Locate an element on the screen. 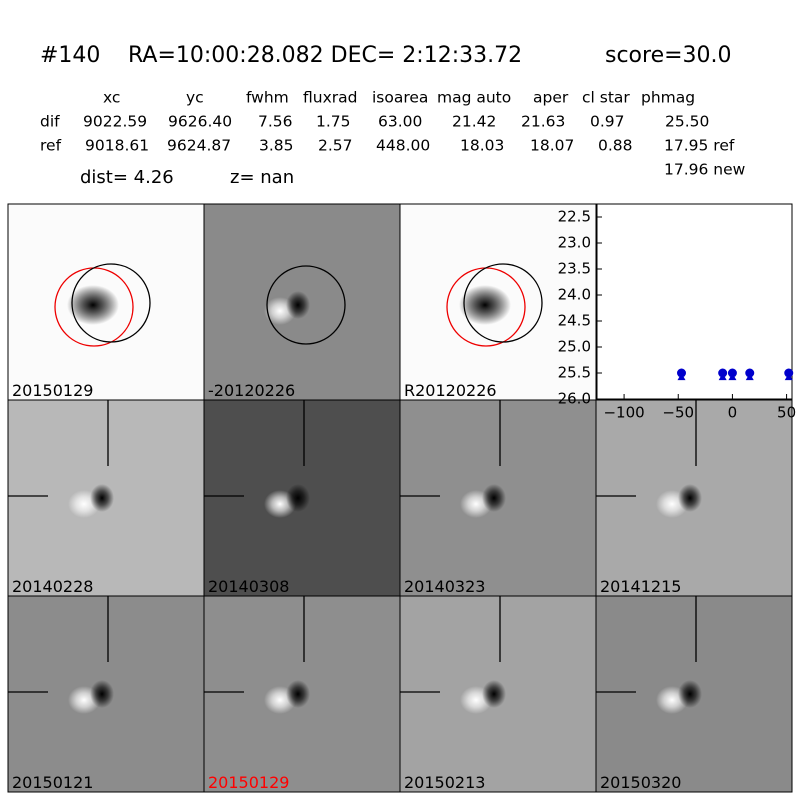 Image resolution: width=800 pixels, height=800 pixels. redshift: z= nan is located at coordinates (262, 177).